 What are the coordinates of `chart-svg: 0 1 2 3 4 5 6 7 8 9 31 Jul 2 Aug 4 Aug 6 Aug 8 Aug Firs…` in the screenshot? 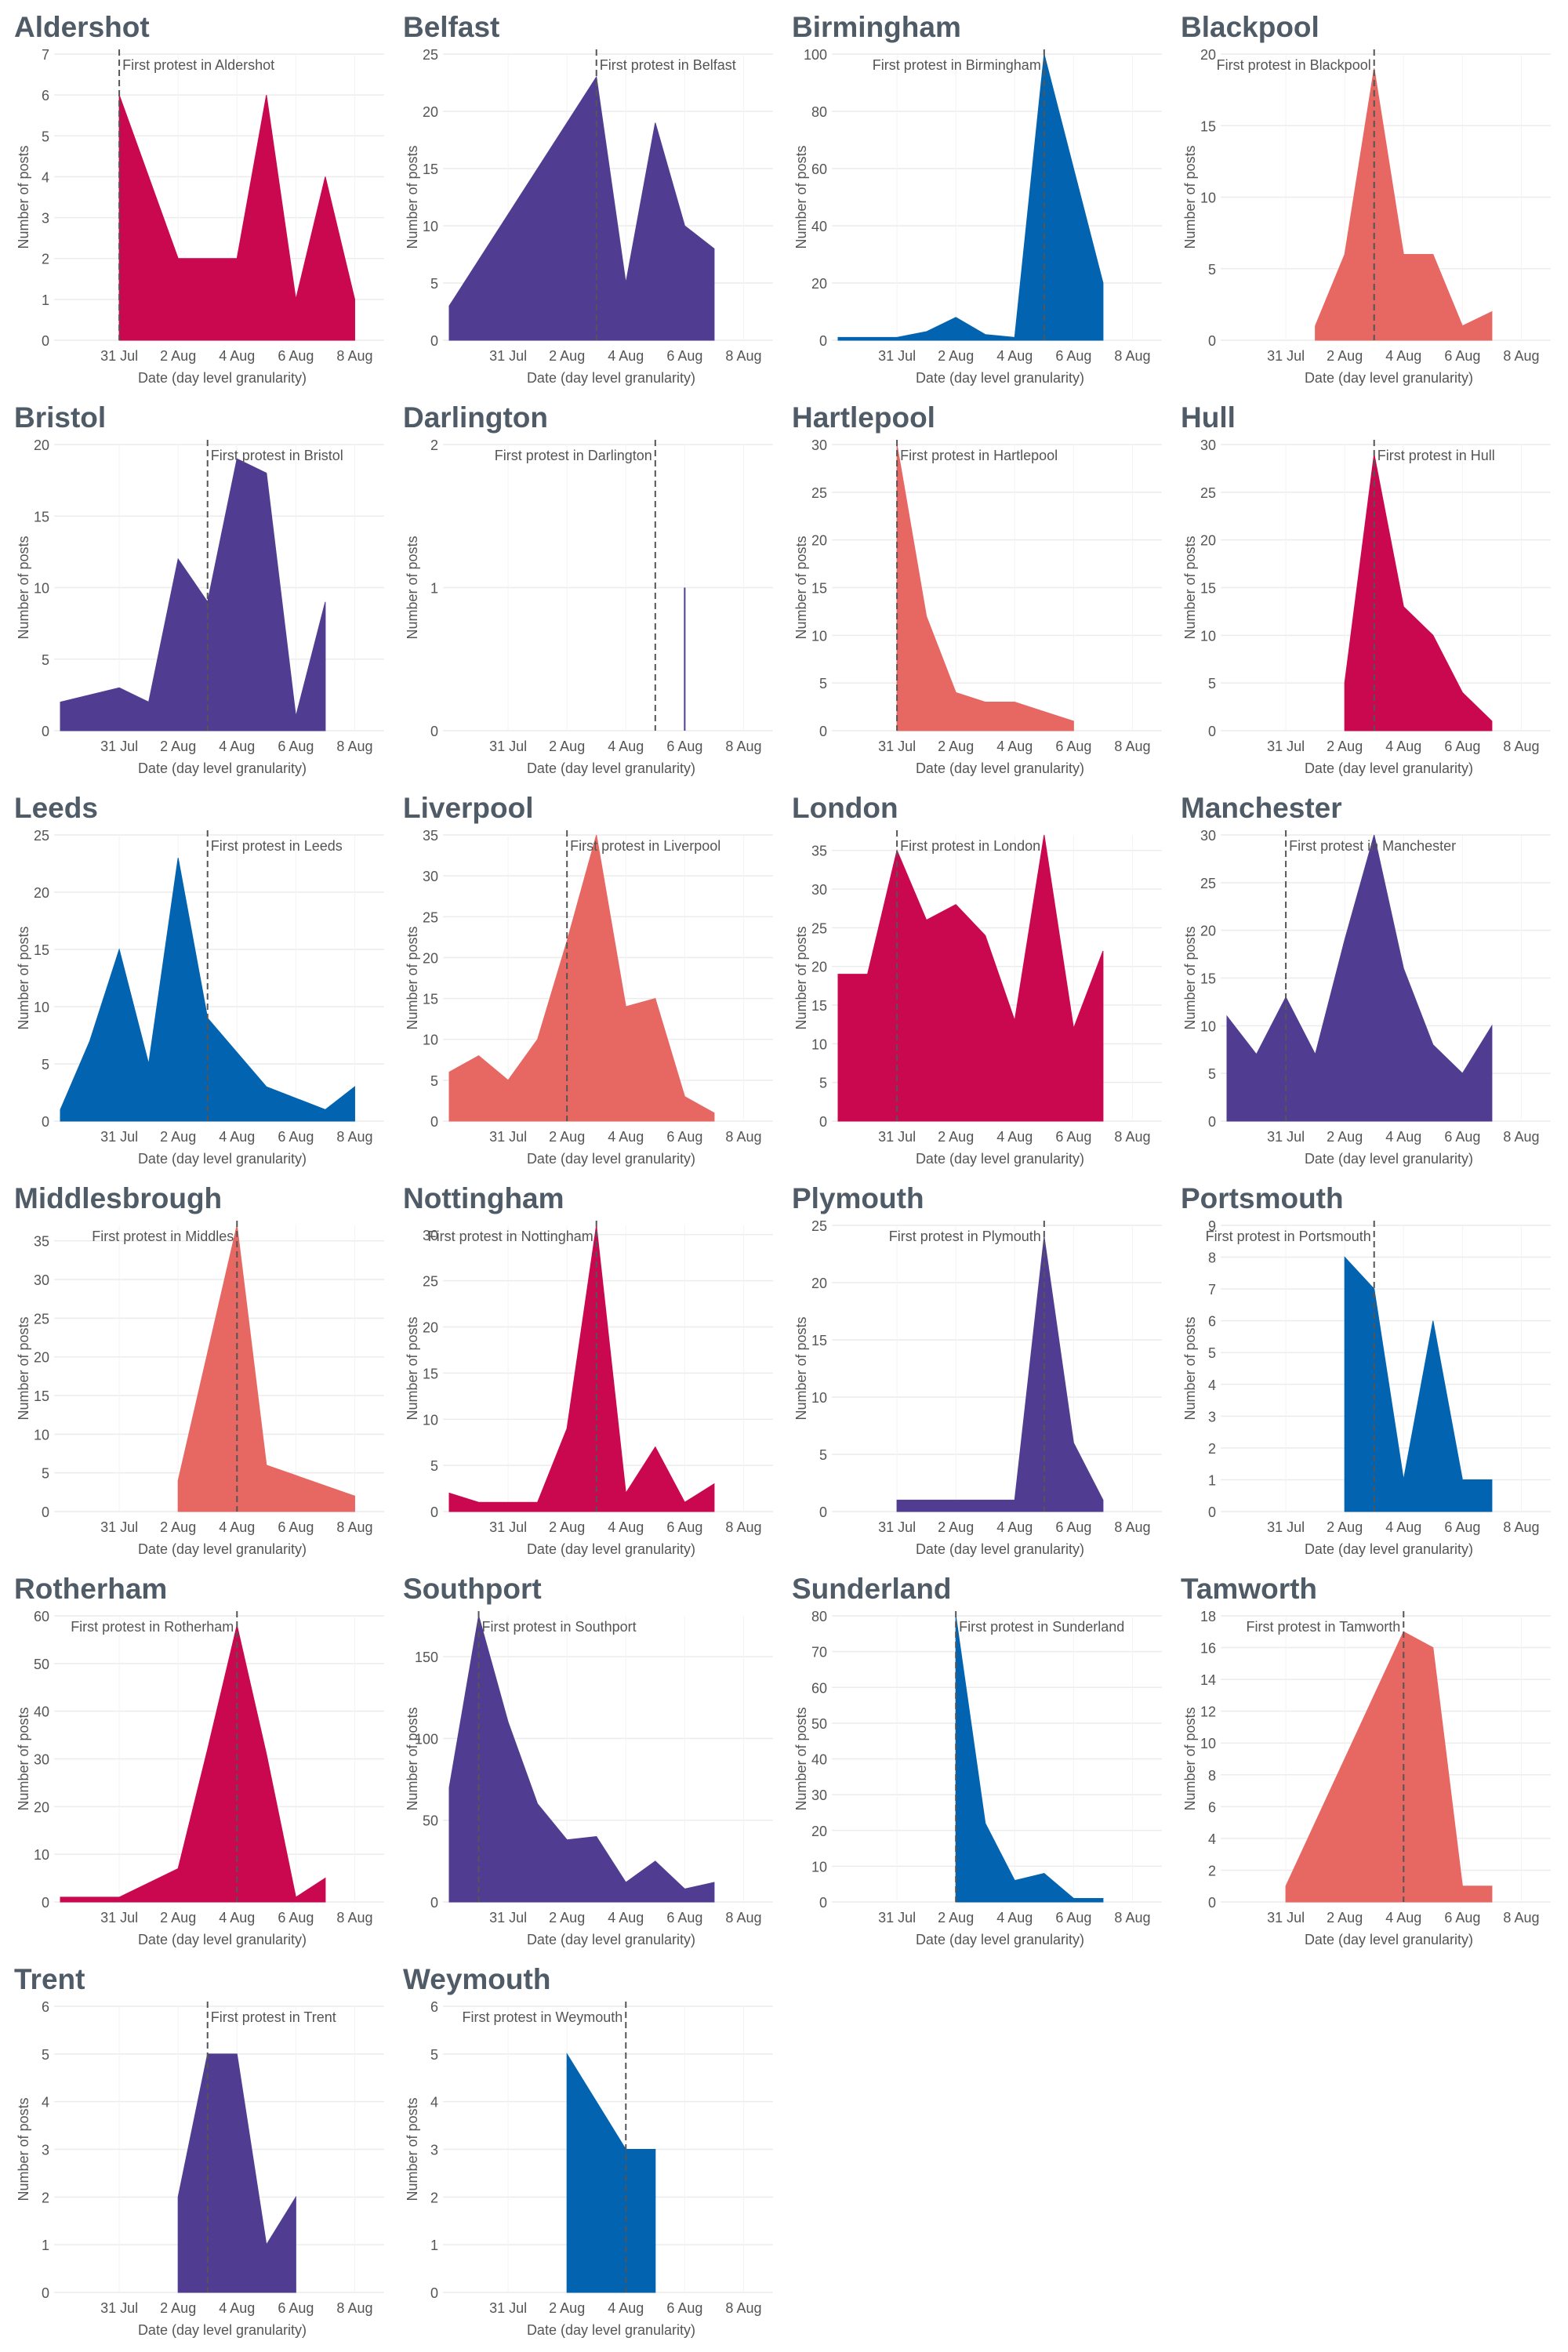 It's located at (1366, 1387).